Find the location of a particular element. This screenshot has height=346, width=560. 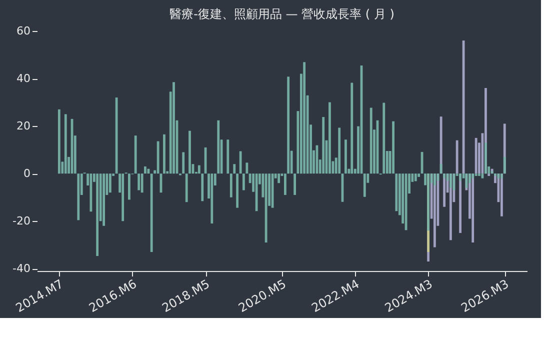

y-tick-label: 60 is located at coordinates (23, 31).